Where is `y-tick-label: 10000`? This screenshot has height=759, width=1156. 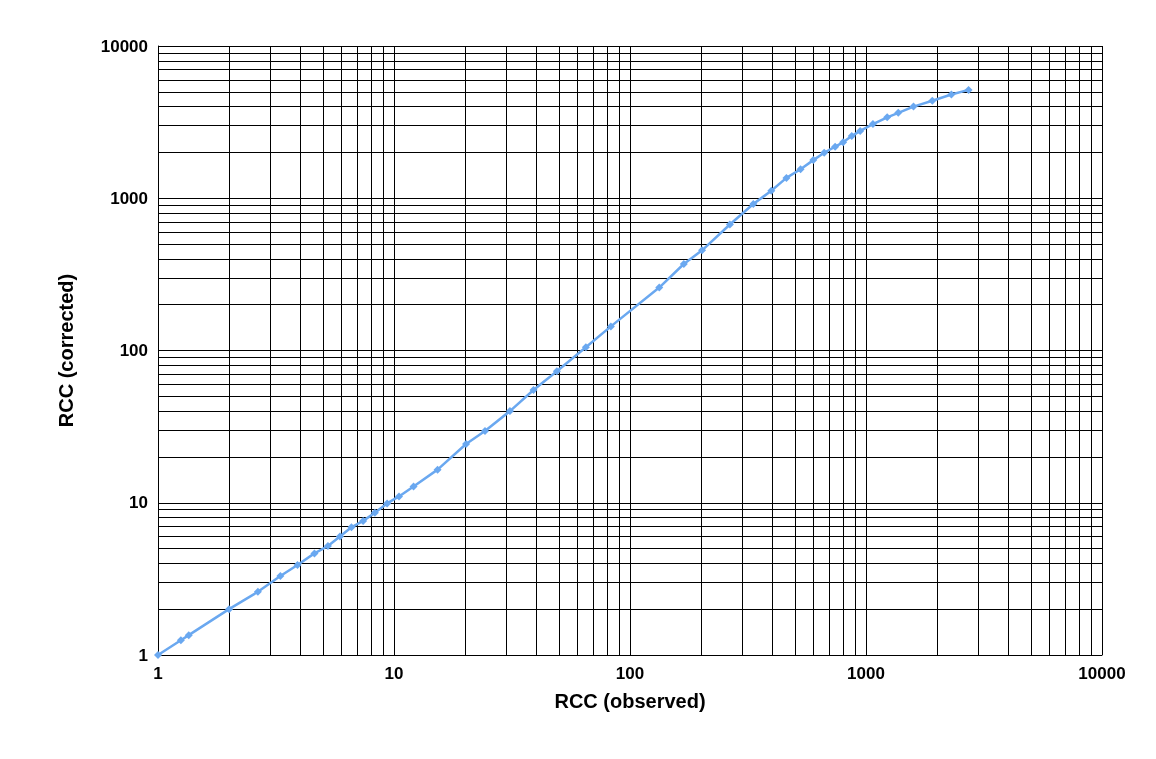
y-tick-label: 10000 is located at coordinates (124, 46).